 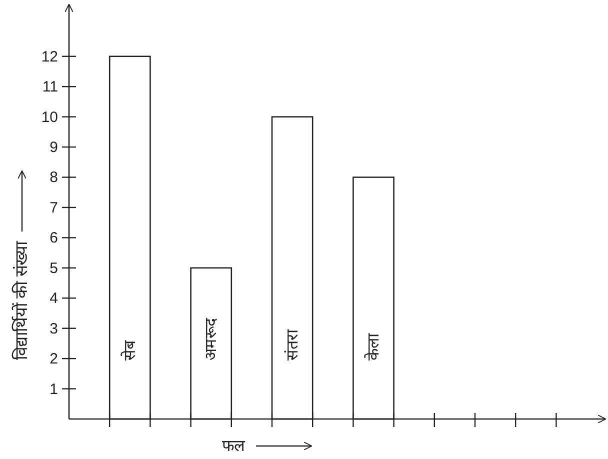 What do you see at coordinates (54, 389) in the screenshot?
I see `y-tick-label: 1` at bounding box center [54, 389].